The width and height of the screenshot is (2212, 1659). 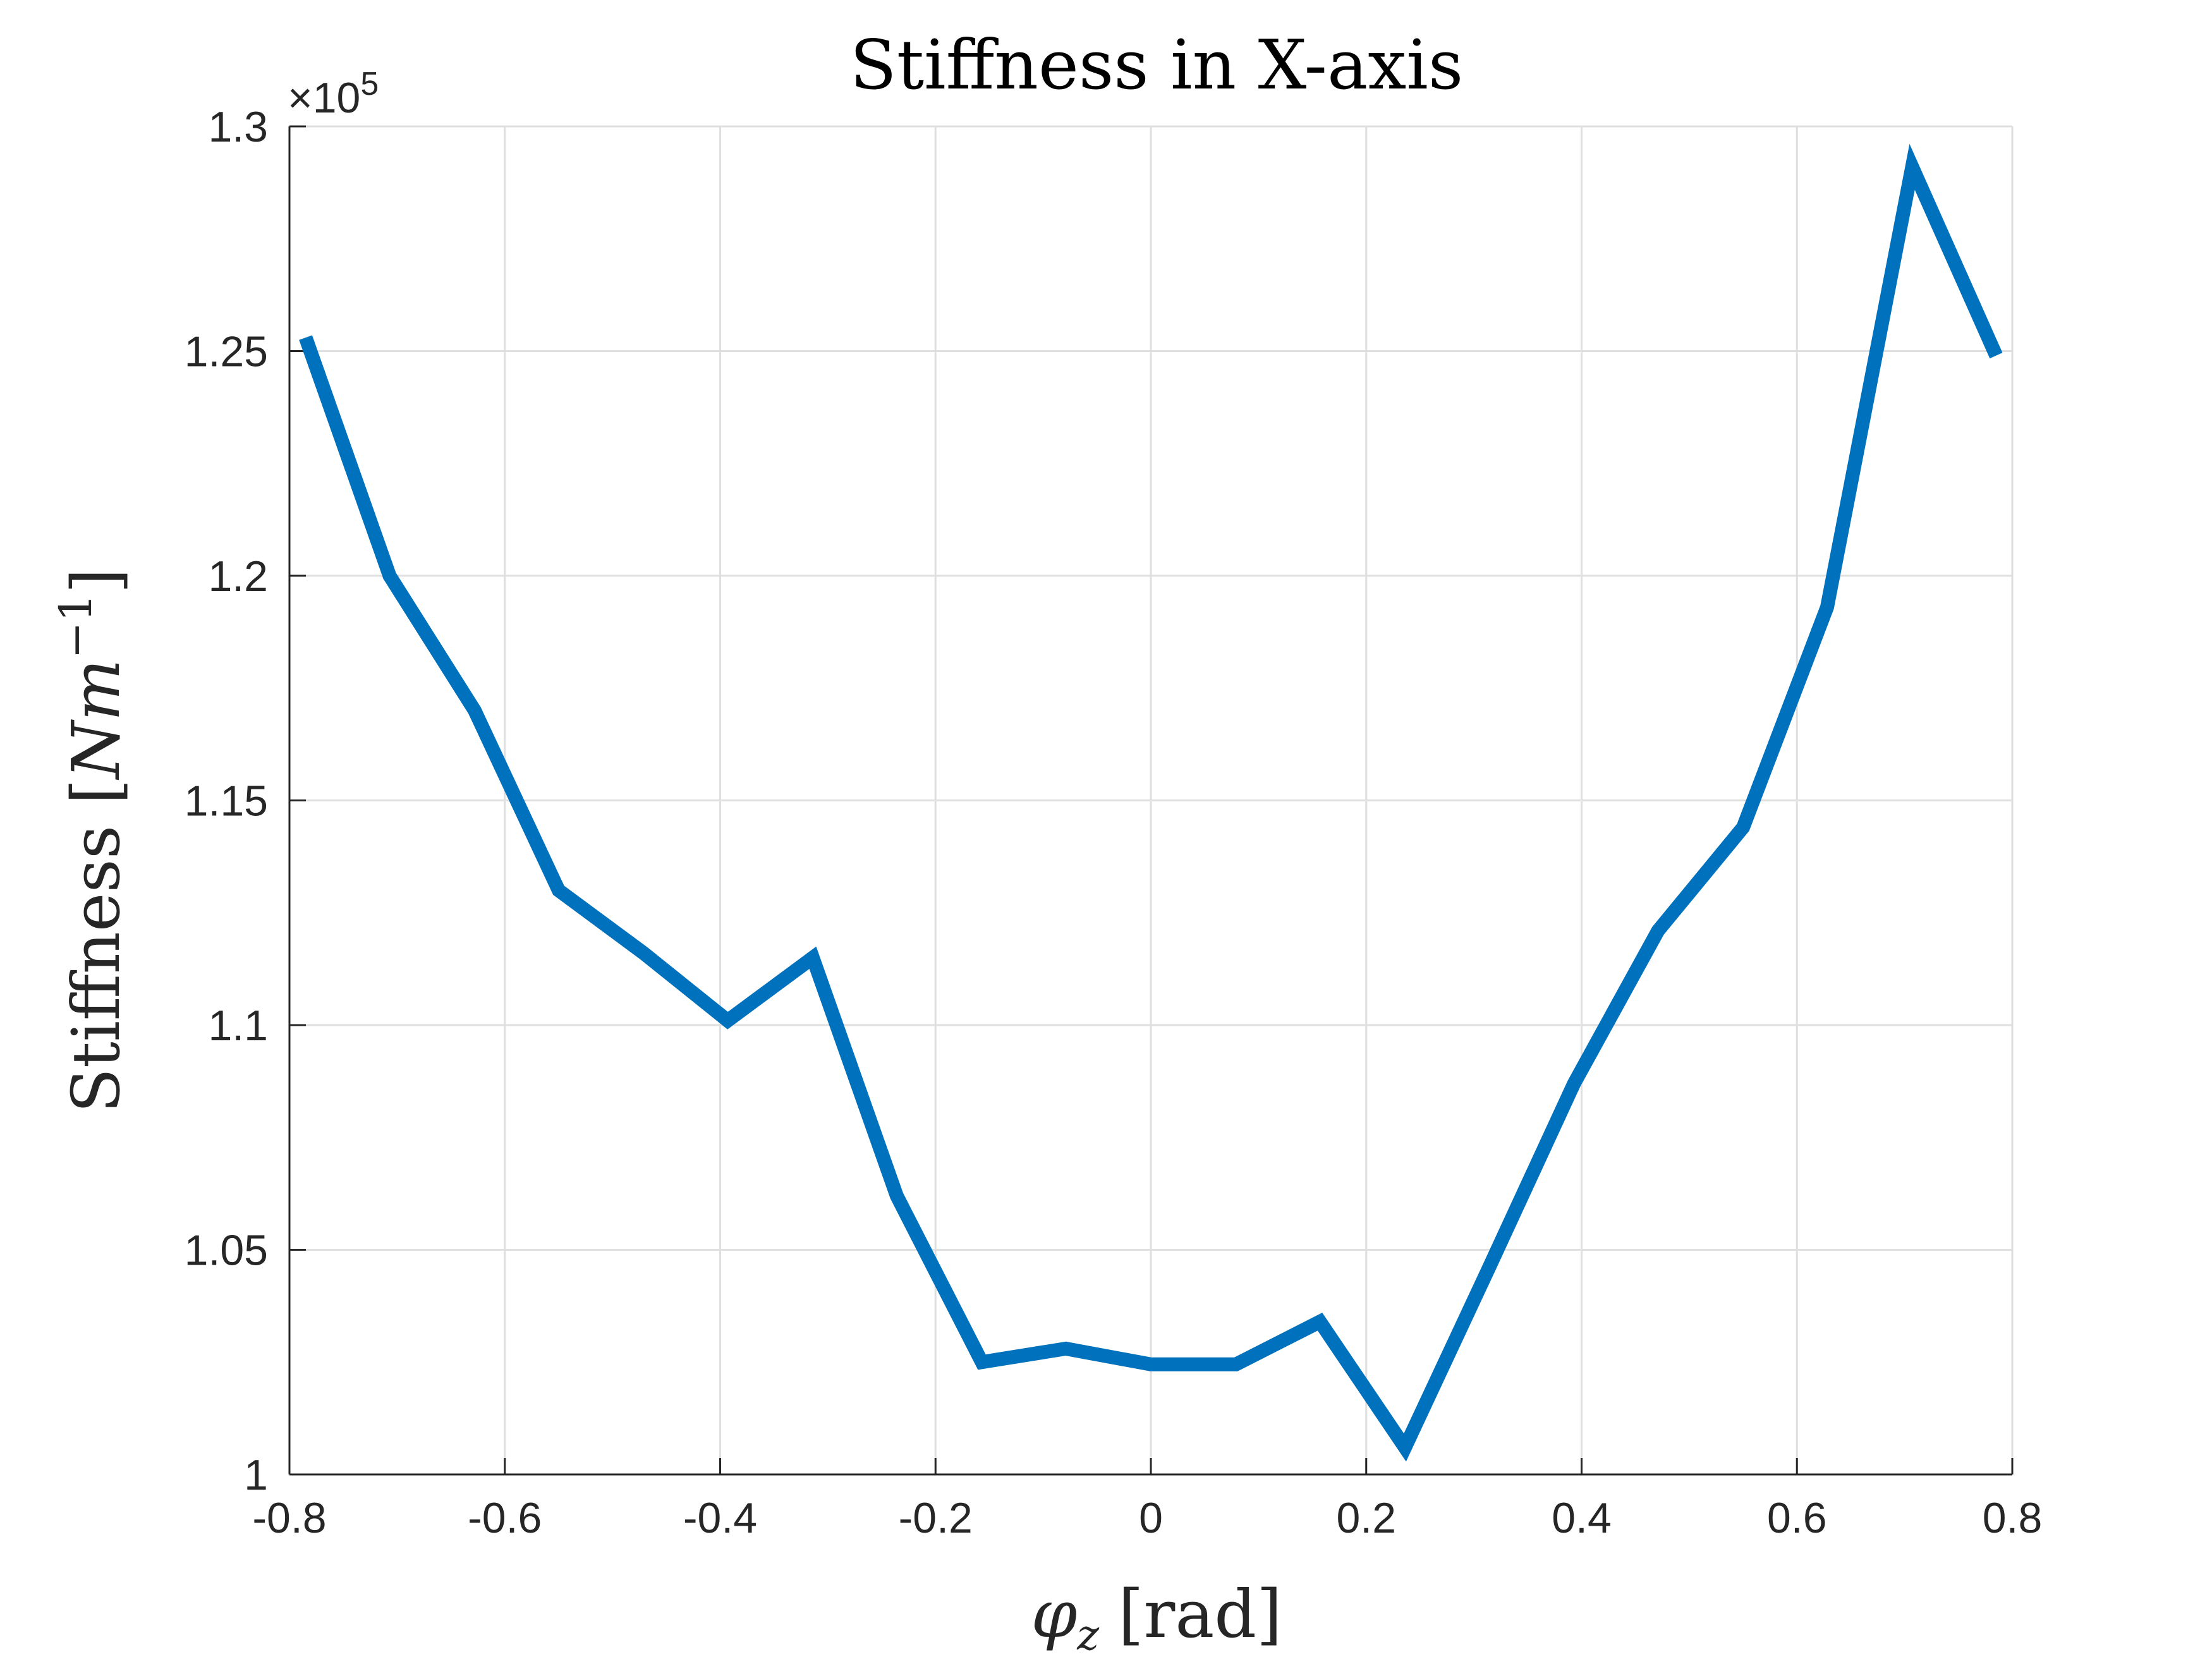 What do you see at coordinates (226, 352) in the screenshot?
I see `y-tick-label-5: 1.25` at bounding box center [226, 352].